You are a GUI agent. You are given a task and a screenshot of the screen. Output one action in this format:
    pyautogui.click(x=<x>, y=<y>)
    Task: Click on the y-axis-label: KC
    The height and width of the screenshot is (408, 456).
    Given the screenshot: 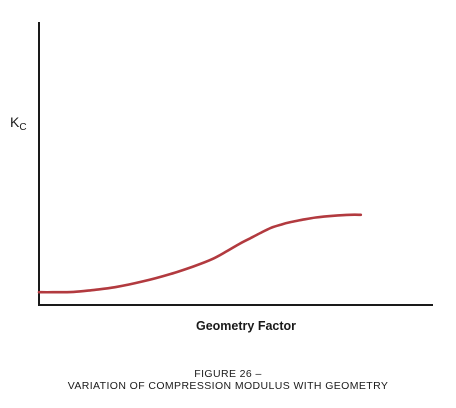 What is the action you would take?
    pyautogui.click(x=18, y=123)
    